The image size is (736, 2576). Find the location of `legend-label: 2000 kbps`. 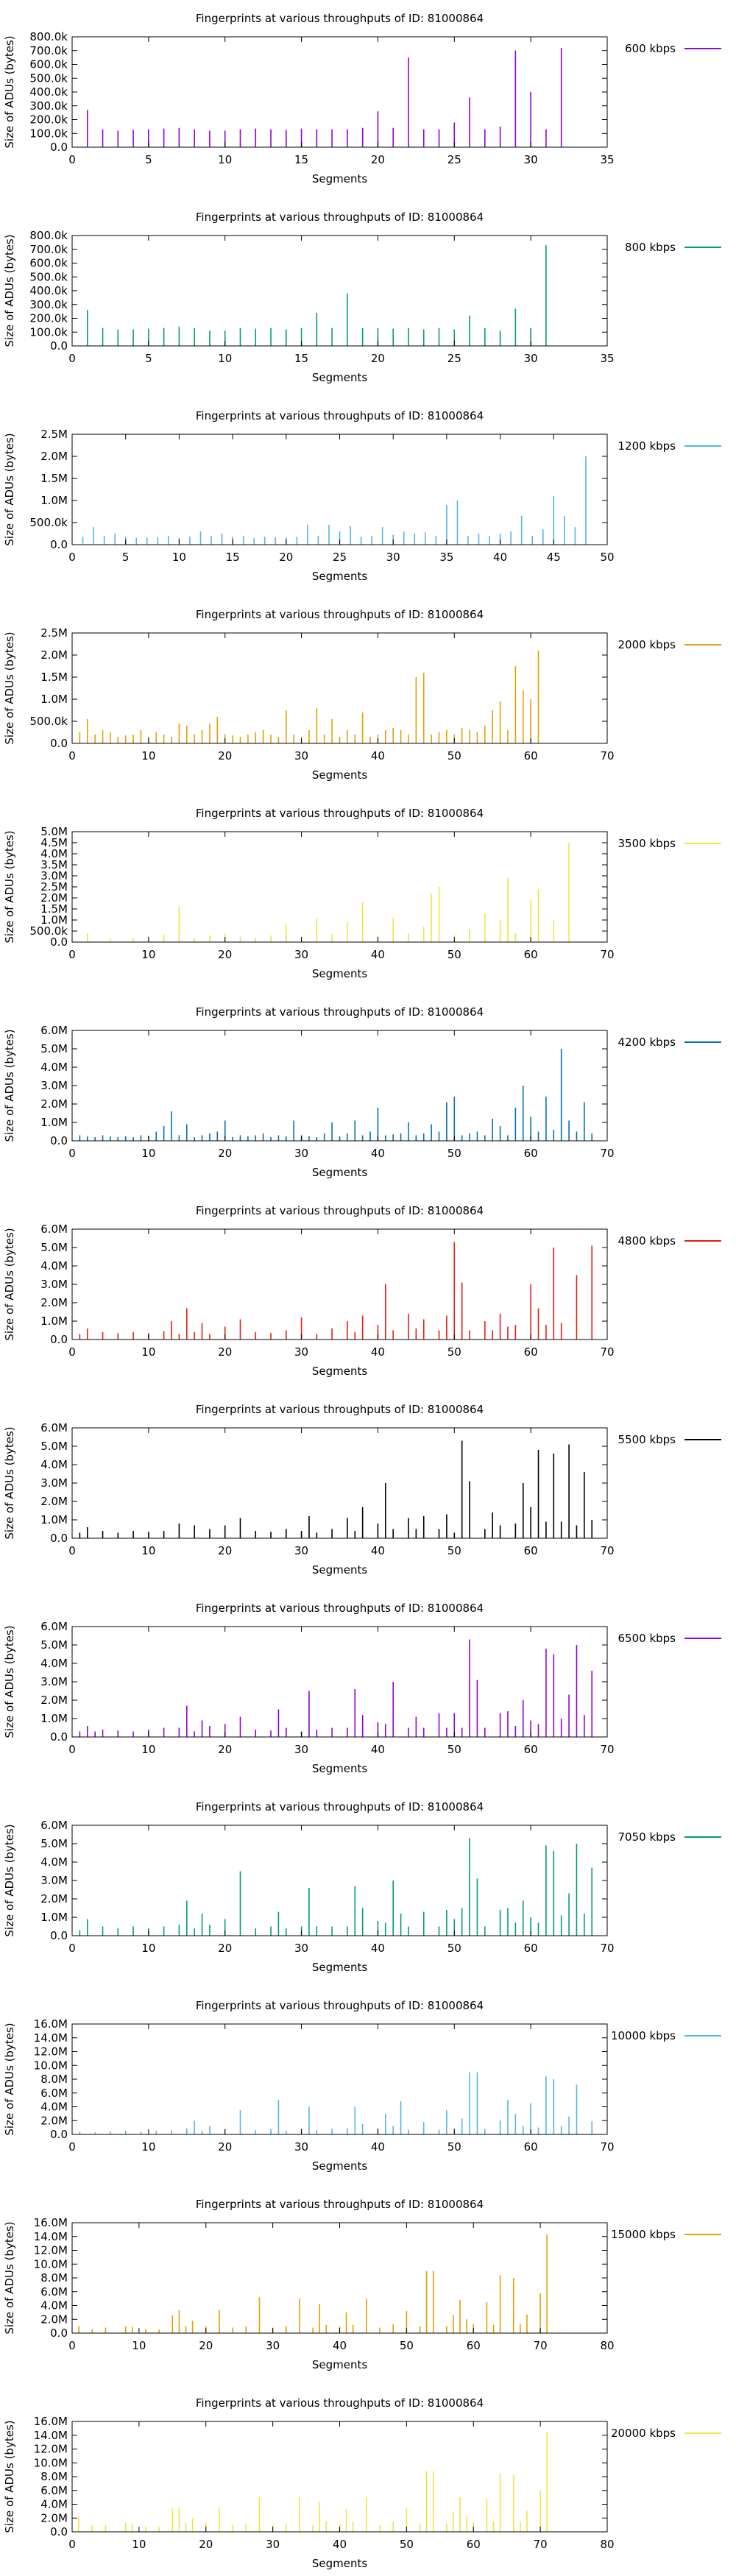

legend-label: 2000 kbps is located at coordinates (647, 644).